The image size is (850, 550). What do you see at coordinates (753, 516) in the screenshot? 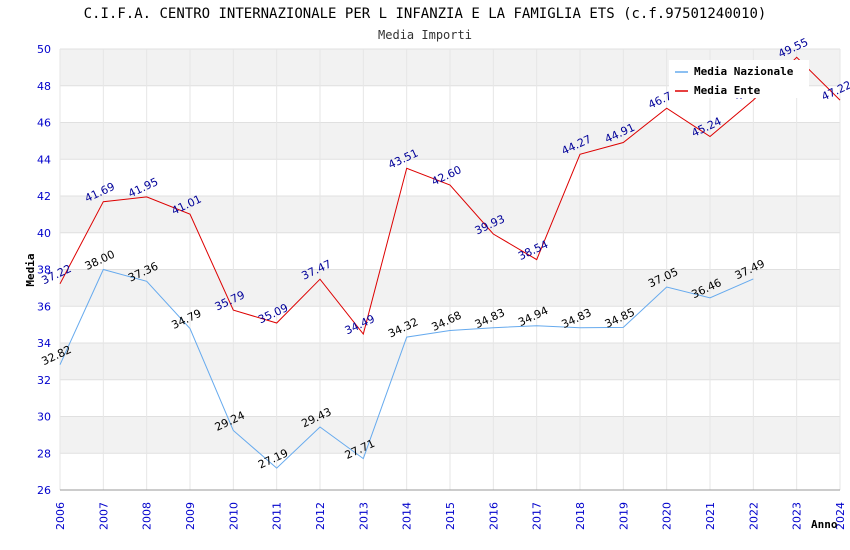
I see `x-tick-2022: 2022` at bounding box center [753, 516].